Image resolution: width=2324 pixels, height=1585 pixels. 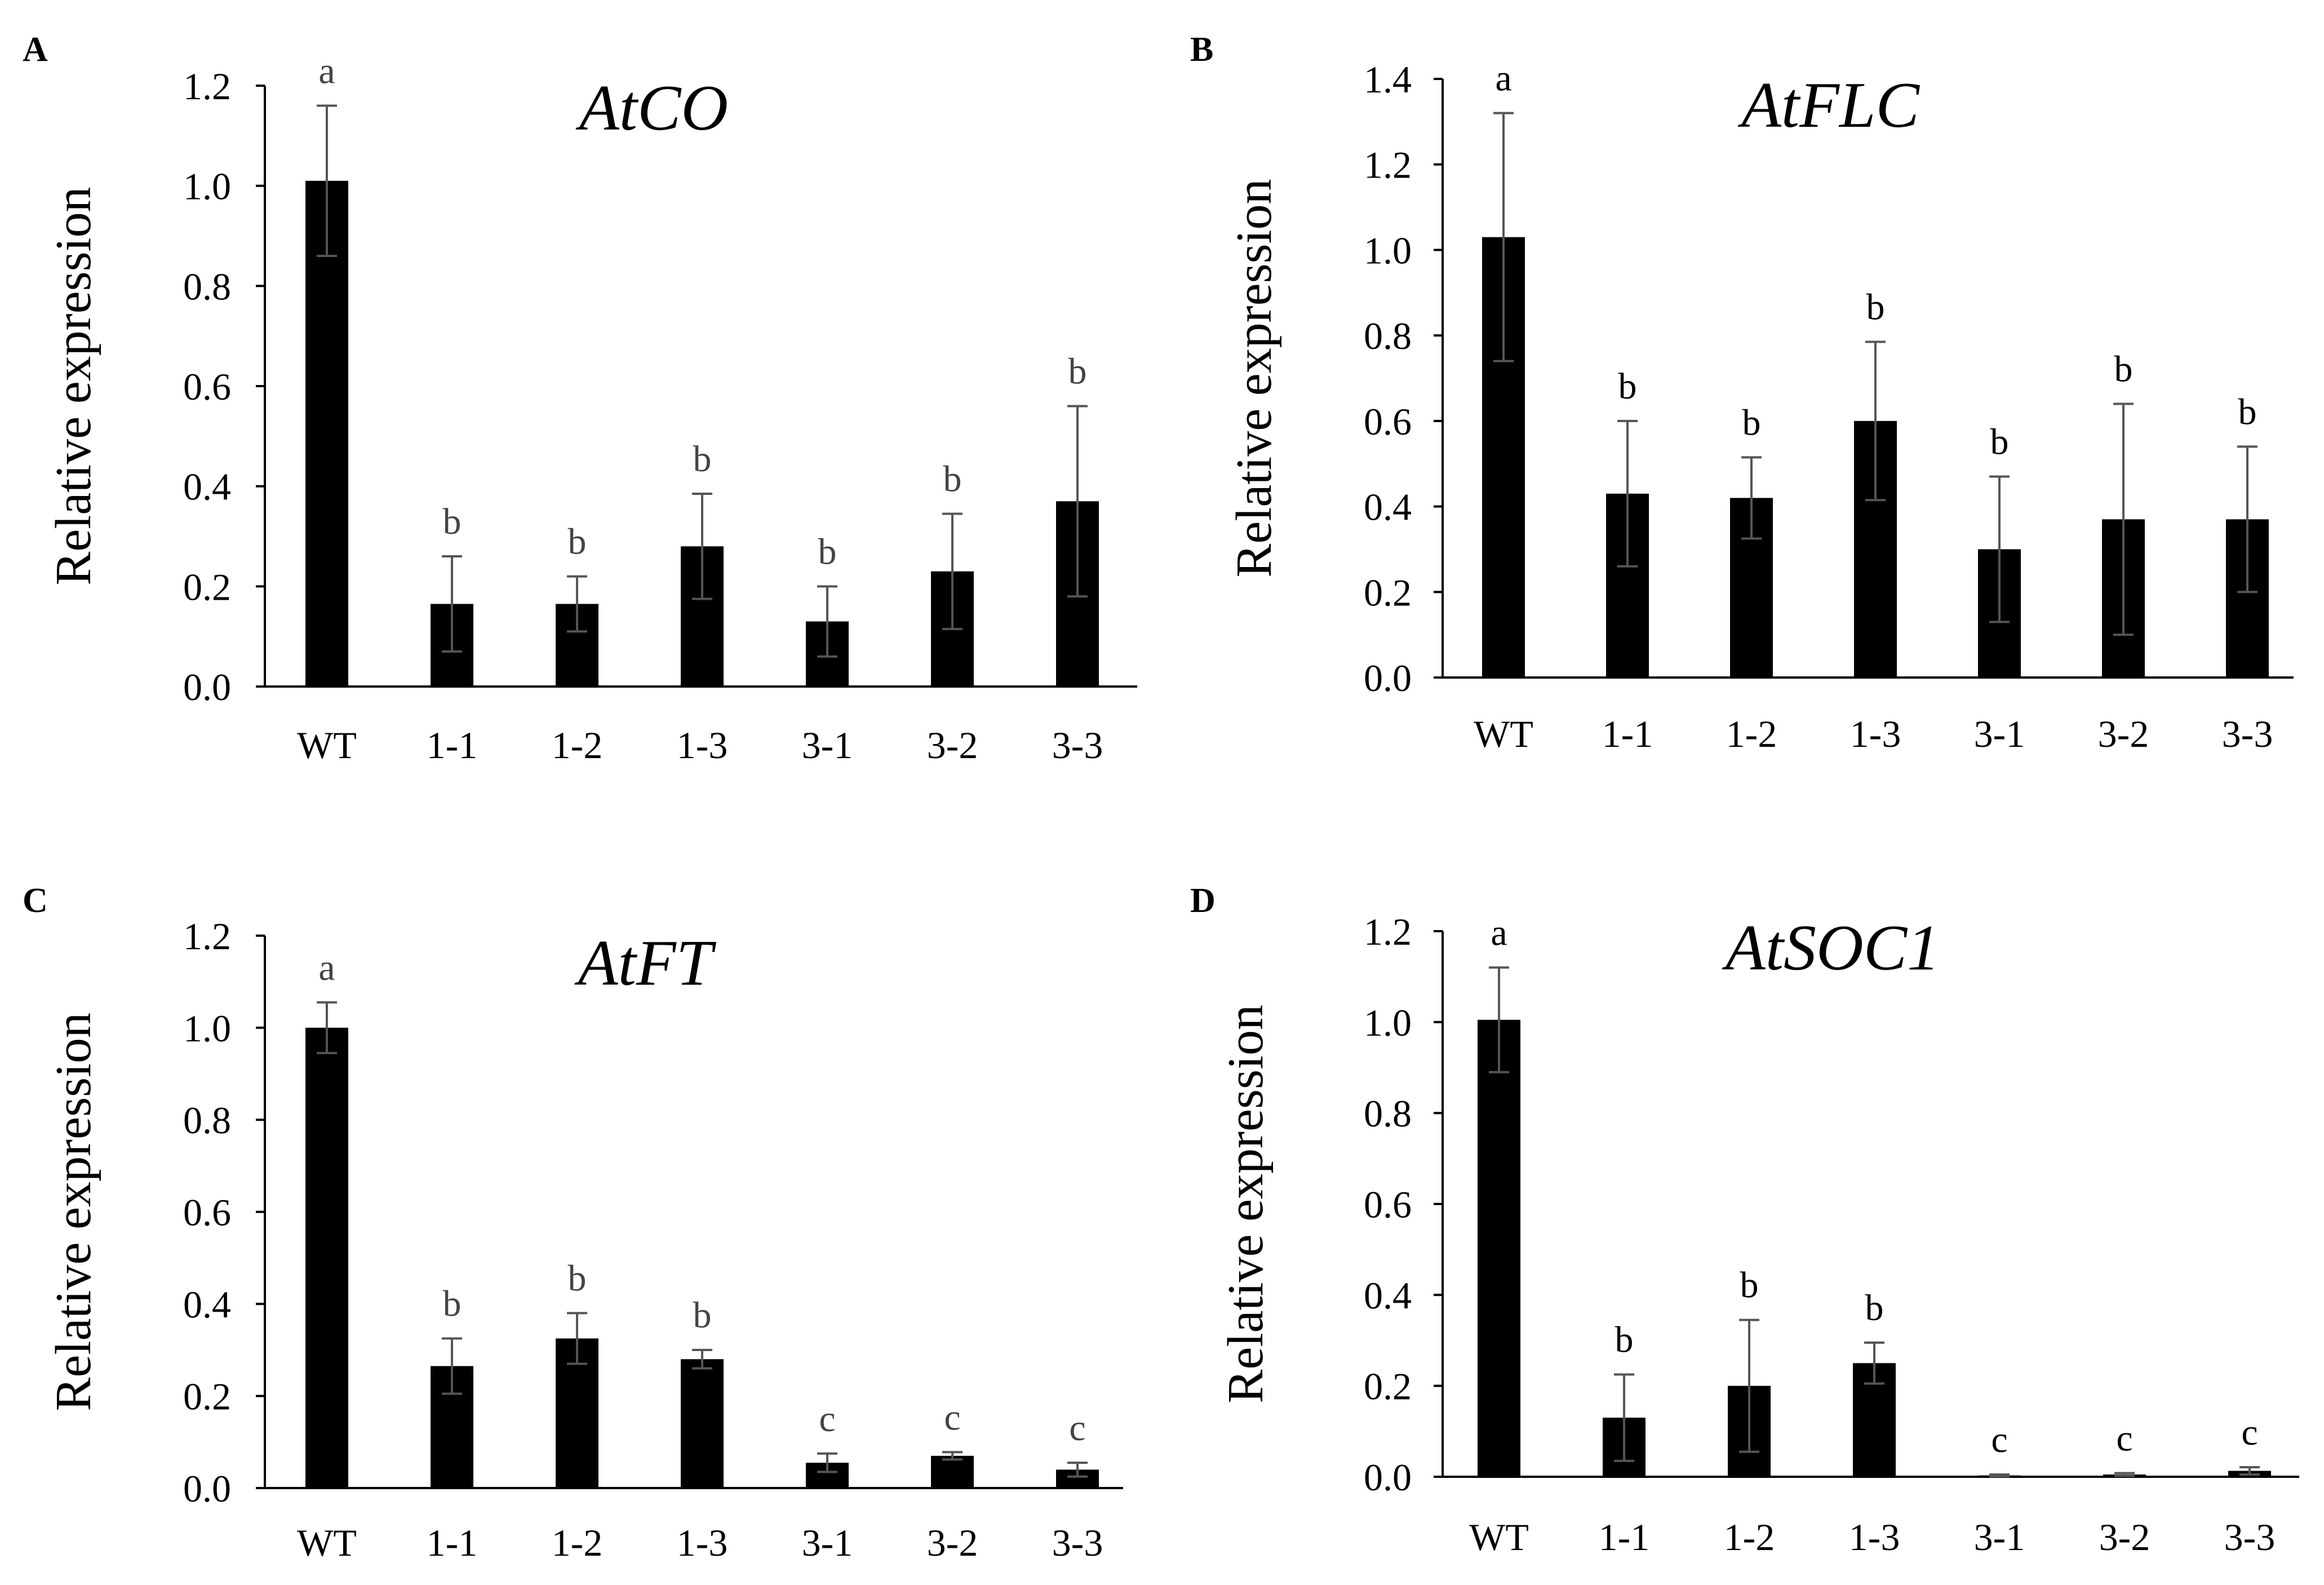 What do you see at coordinates (1203, 901) in the screenshot?
I see `panel-letter: D` at bounding box center [1203, 901].